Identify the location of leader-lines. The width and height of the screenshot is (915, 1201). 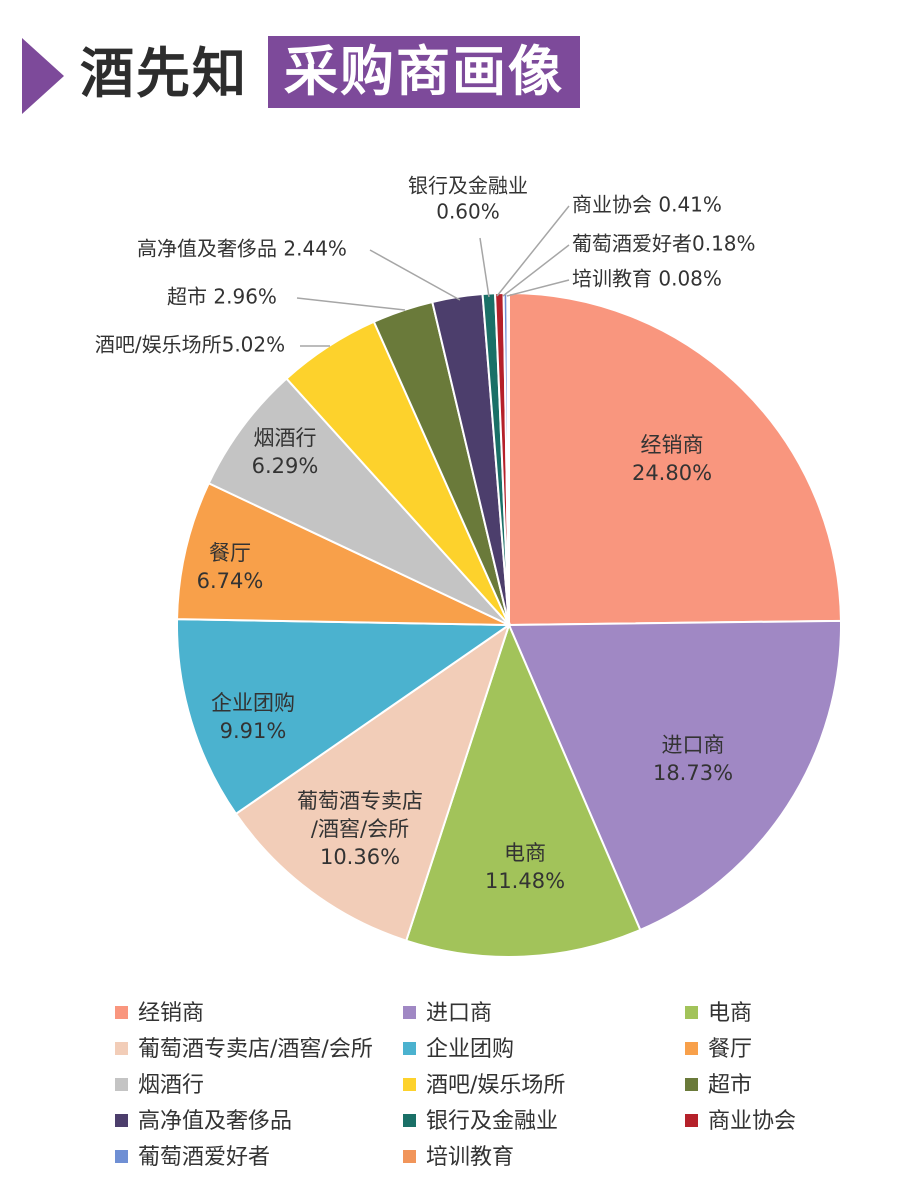
(433, 276).